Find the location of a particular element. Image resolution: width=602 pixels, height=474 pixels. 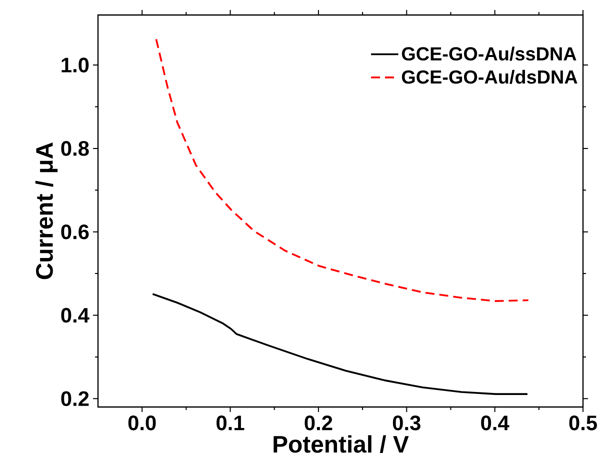

x-tick-label: 0.0 is located at coordinates (142, 423).